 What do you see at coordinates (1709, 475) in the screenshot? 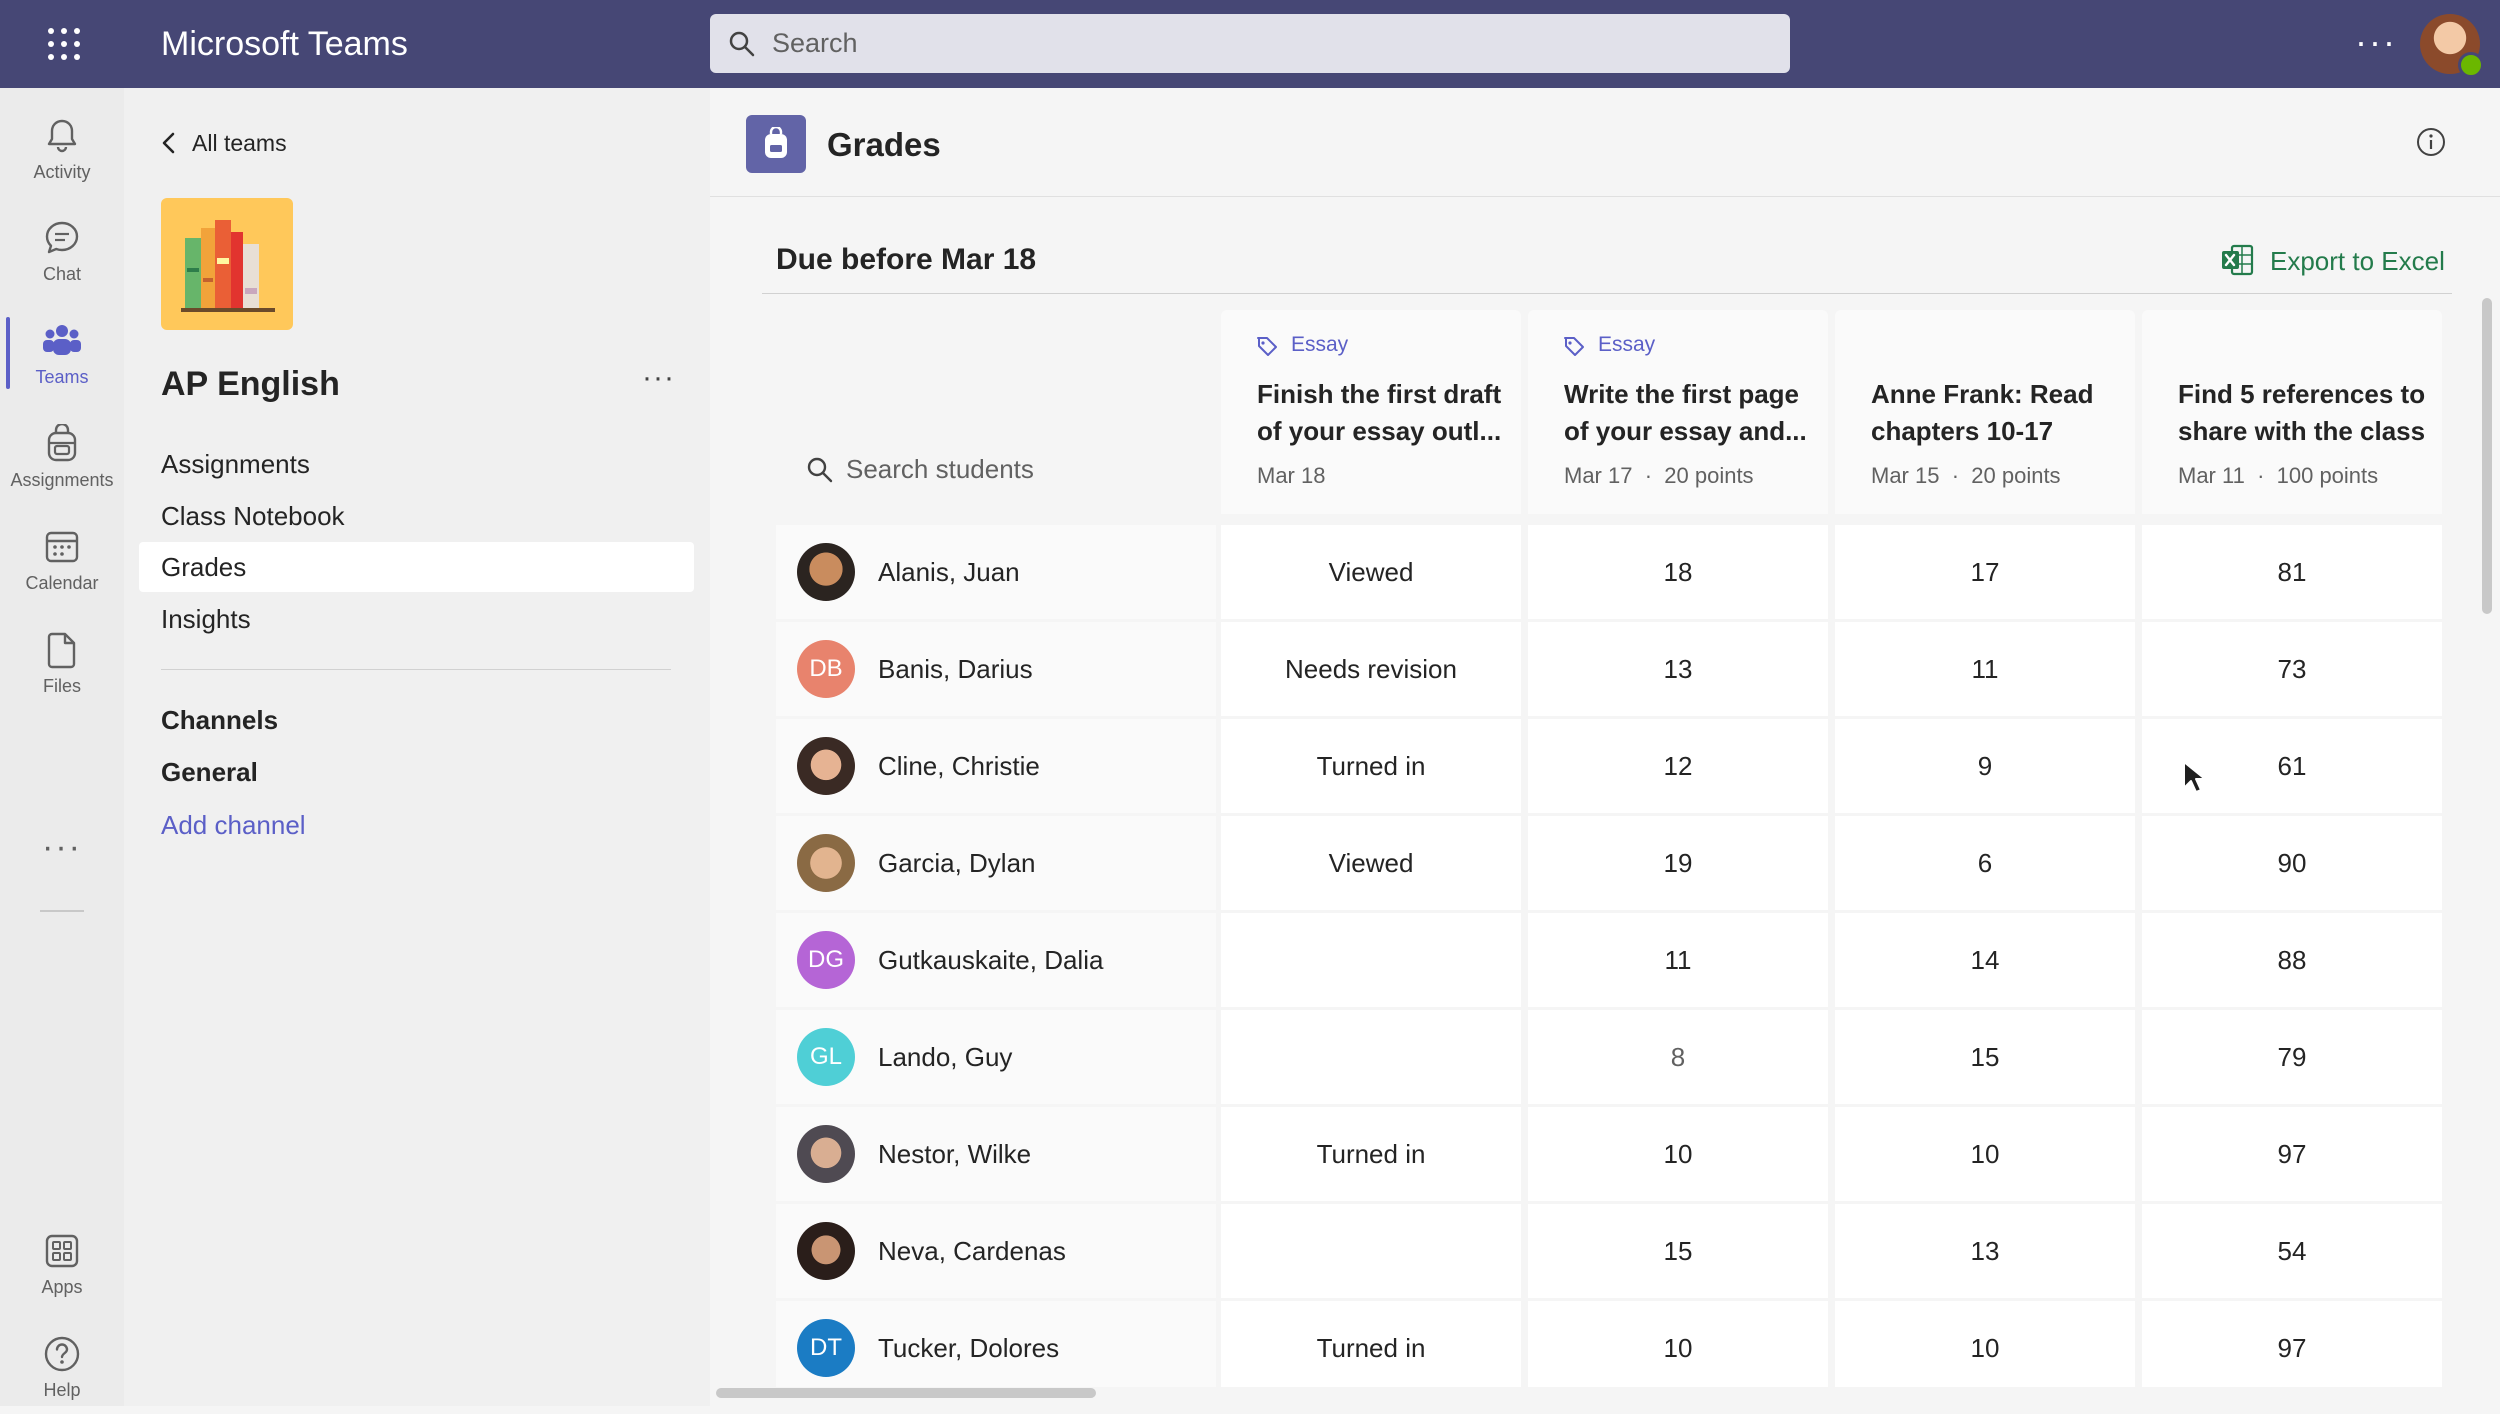
I see `points: 20 points` at bounding box center [1709, 475].